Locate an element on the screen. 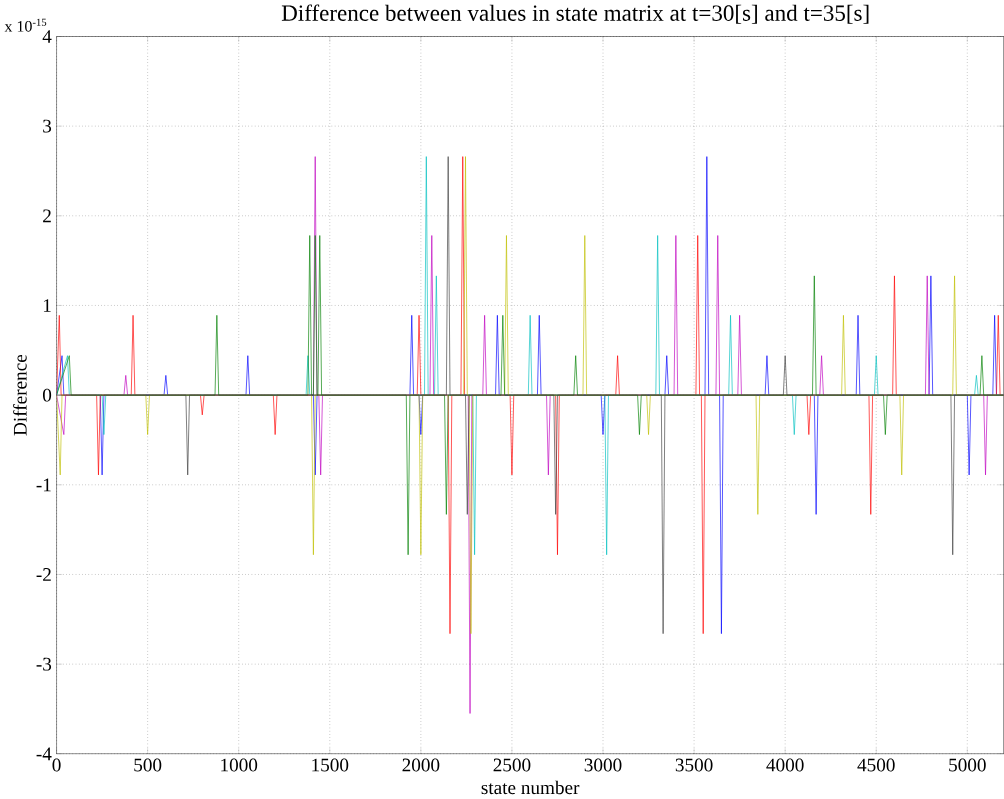 Image resolution: width=1004 pixels, height=799 pixels. x-tick-label: 3000 is located at coordinates (603, 765).